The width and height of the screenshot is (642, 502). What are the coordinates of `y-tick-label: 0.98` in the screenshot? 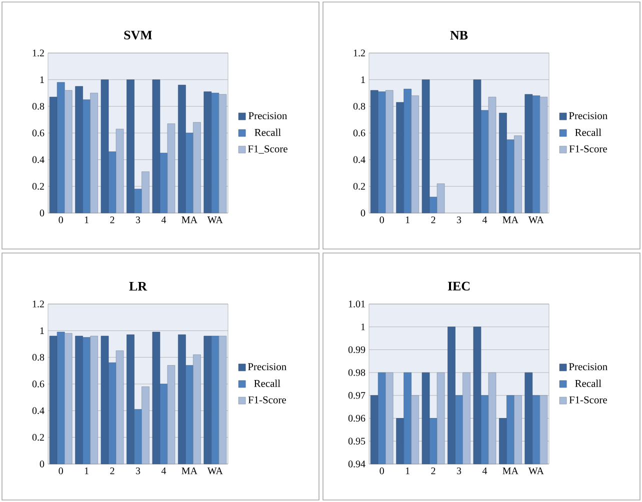 It's located at (357, 372).